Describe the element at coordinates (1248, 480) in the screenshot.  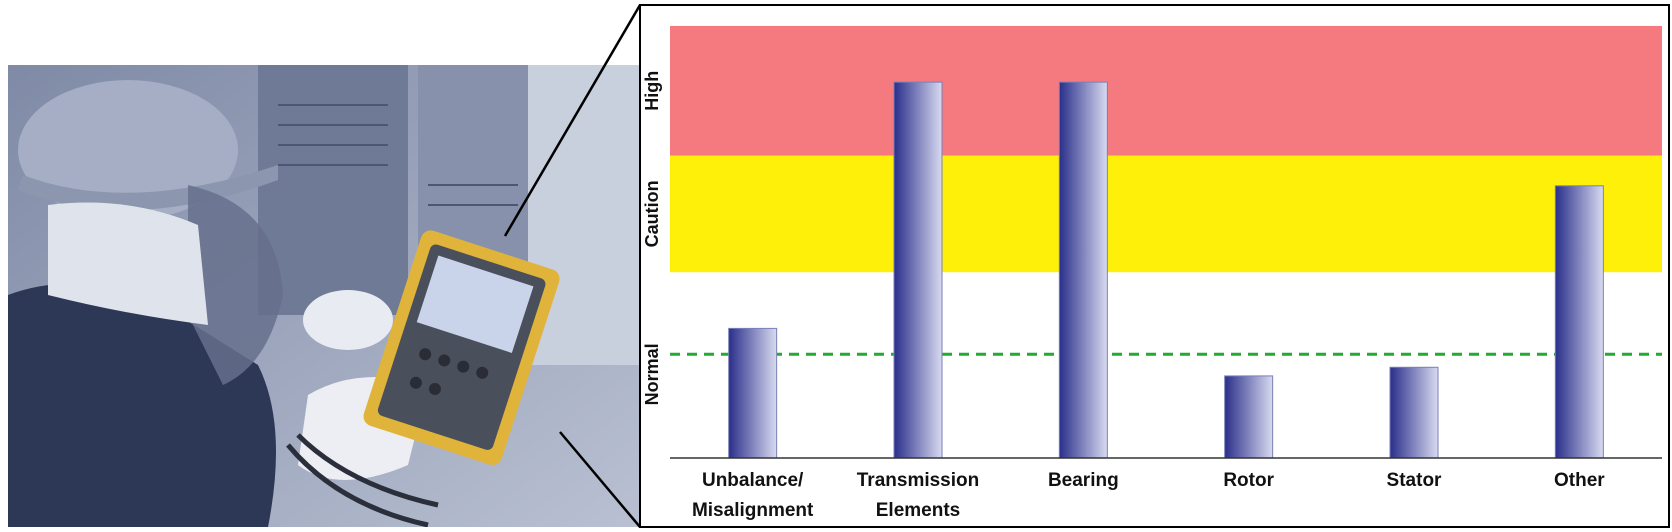
I see `category-label-4: Rotor` at that location.